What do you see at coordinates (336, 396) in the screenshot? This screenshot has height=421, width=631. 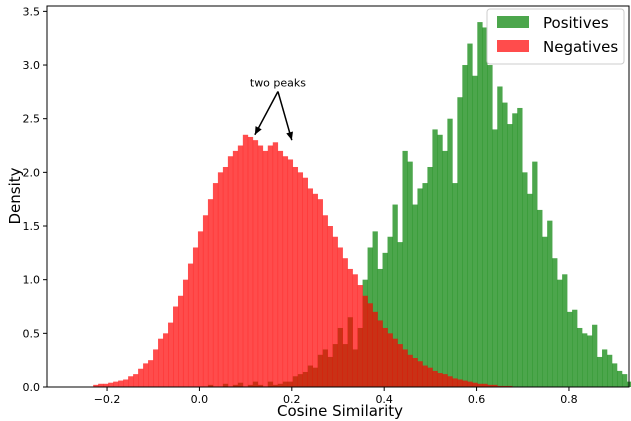 I see `x-axis-ticks: −0.2 0.0 0.2 0.4 0.6 0.8` at bounding box center [336, 396].